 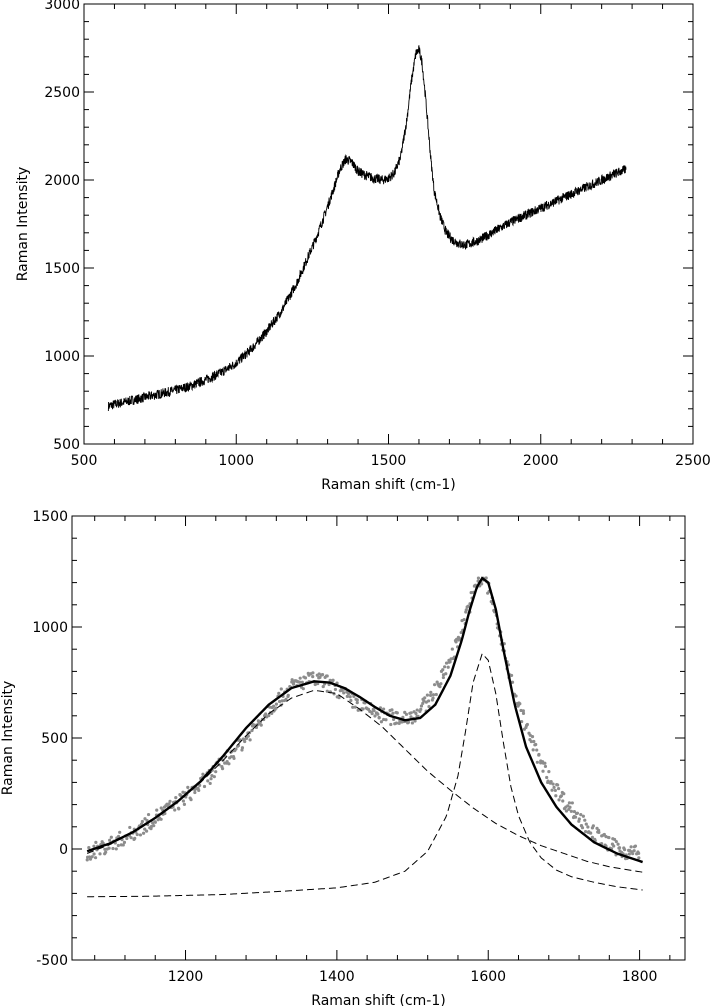 I want to click on y-tick-label: 1000, so click(x=62, y=357).